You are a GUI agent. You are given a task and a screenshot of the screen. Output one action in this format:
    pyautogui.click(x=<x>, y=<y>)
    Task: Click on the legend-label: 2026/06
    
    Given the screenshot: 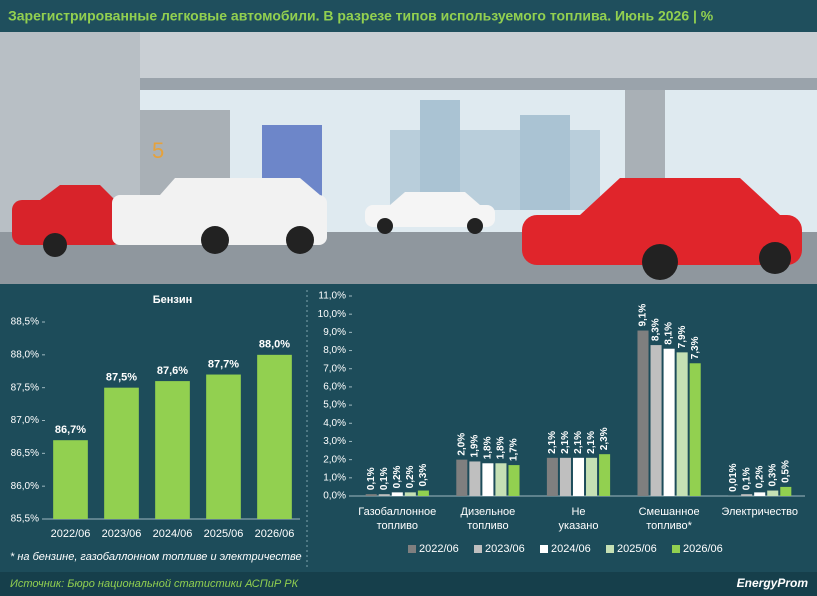 What is the action you would take?
    pyautogui.click(x=703, y=549)
    